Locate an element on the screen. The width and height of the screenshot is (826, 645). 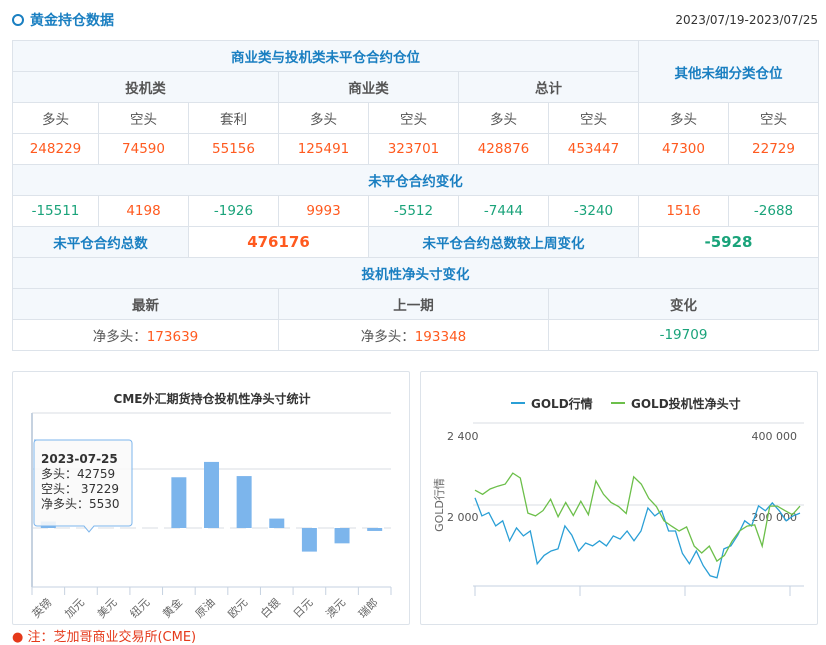
net-prev: 净多头：193348 is located at coordinates (413, 335).